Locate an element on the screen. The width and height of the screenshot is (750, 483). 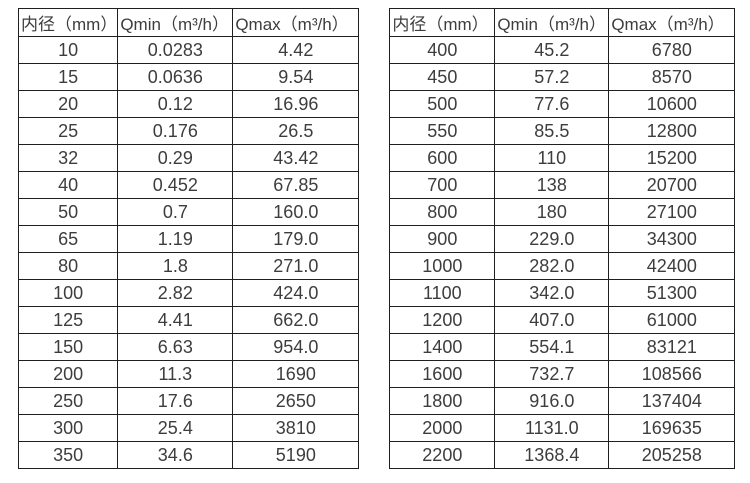
table-cell: 80 is located at coordinates (68, 266).